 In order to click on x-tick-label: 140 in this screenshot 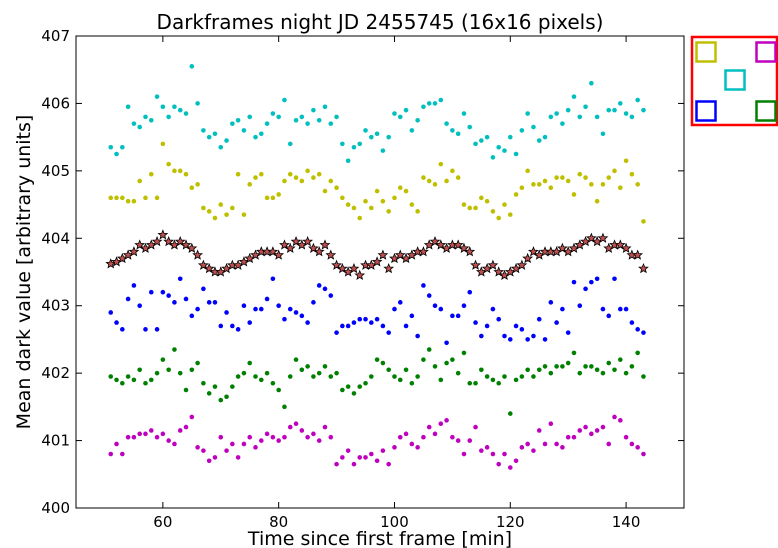, I will do `click(626, 522)`.